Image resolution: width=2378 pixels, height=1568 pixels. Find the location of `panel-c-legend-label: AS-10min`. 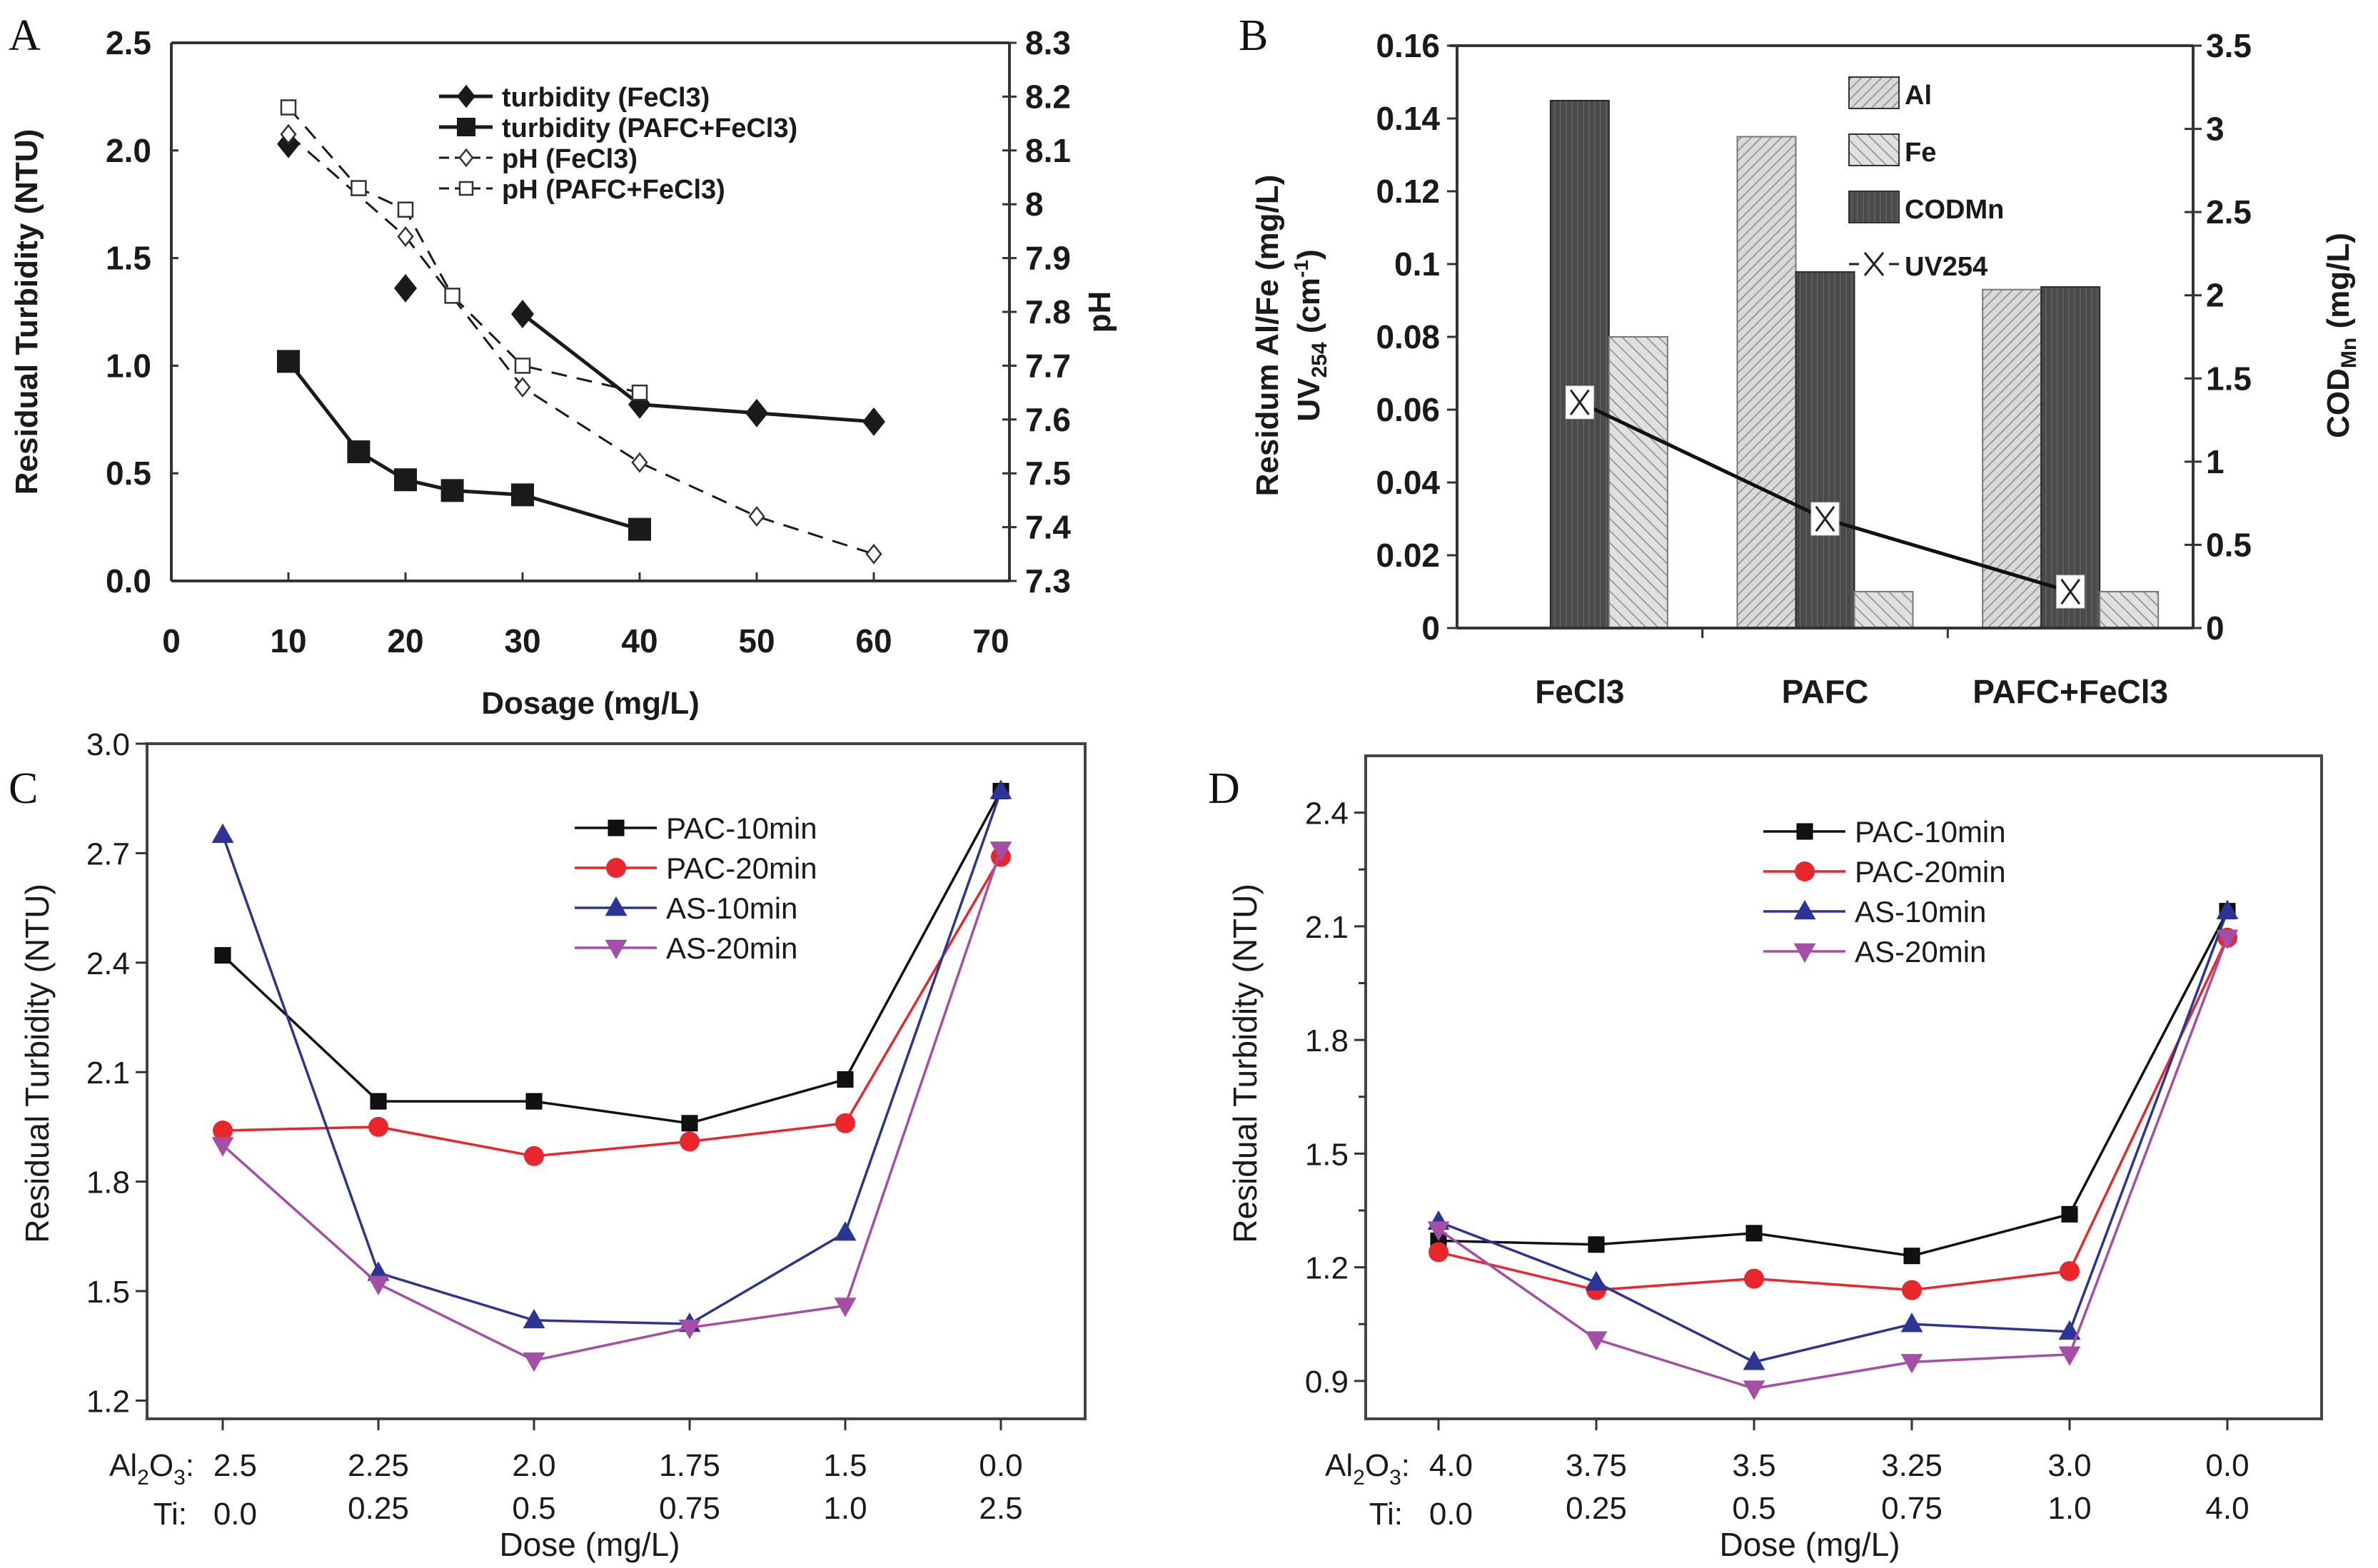

panel-c-legend-label: AS-10min is located at coordinates (731, 908).